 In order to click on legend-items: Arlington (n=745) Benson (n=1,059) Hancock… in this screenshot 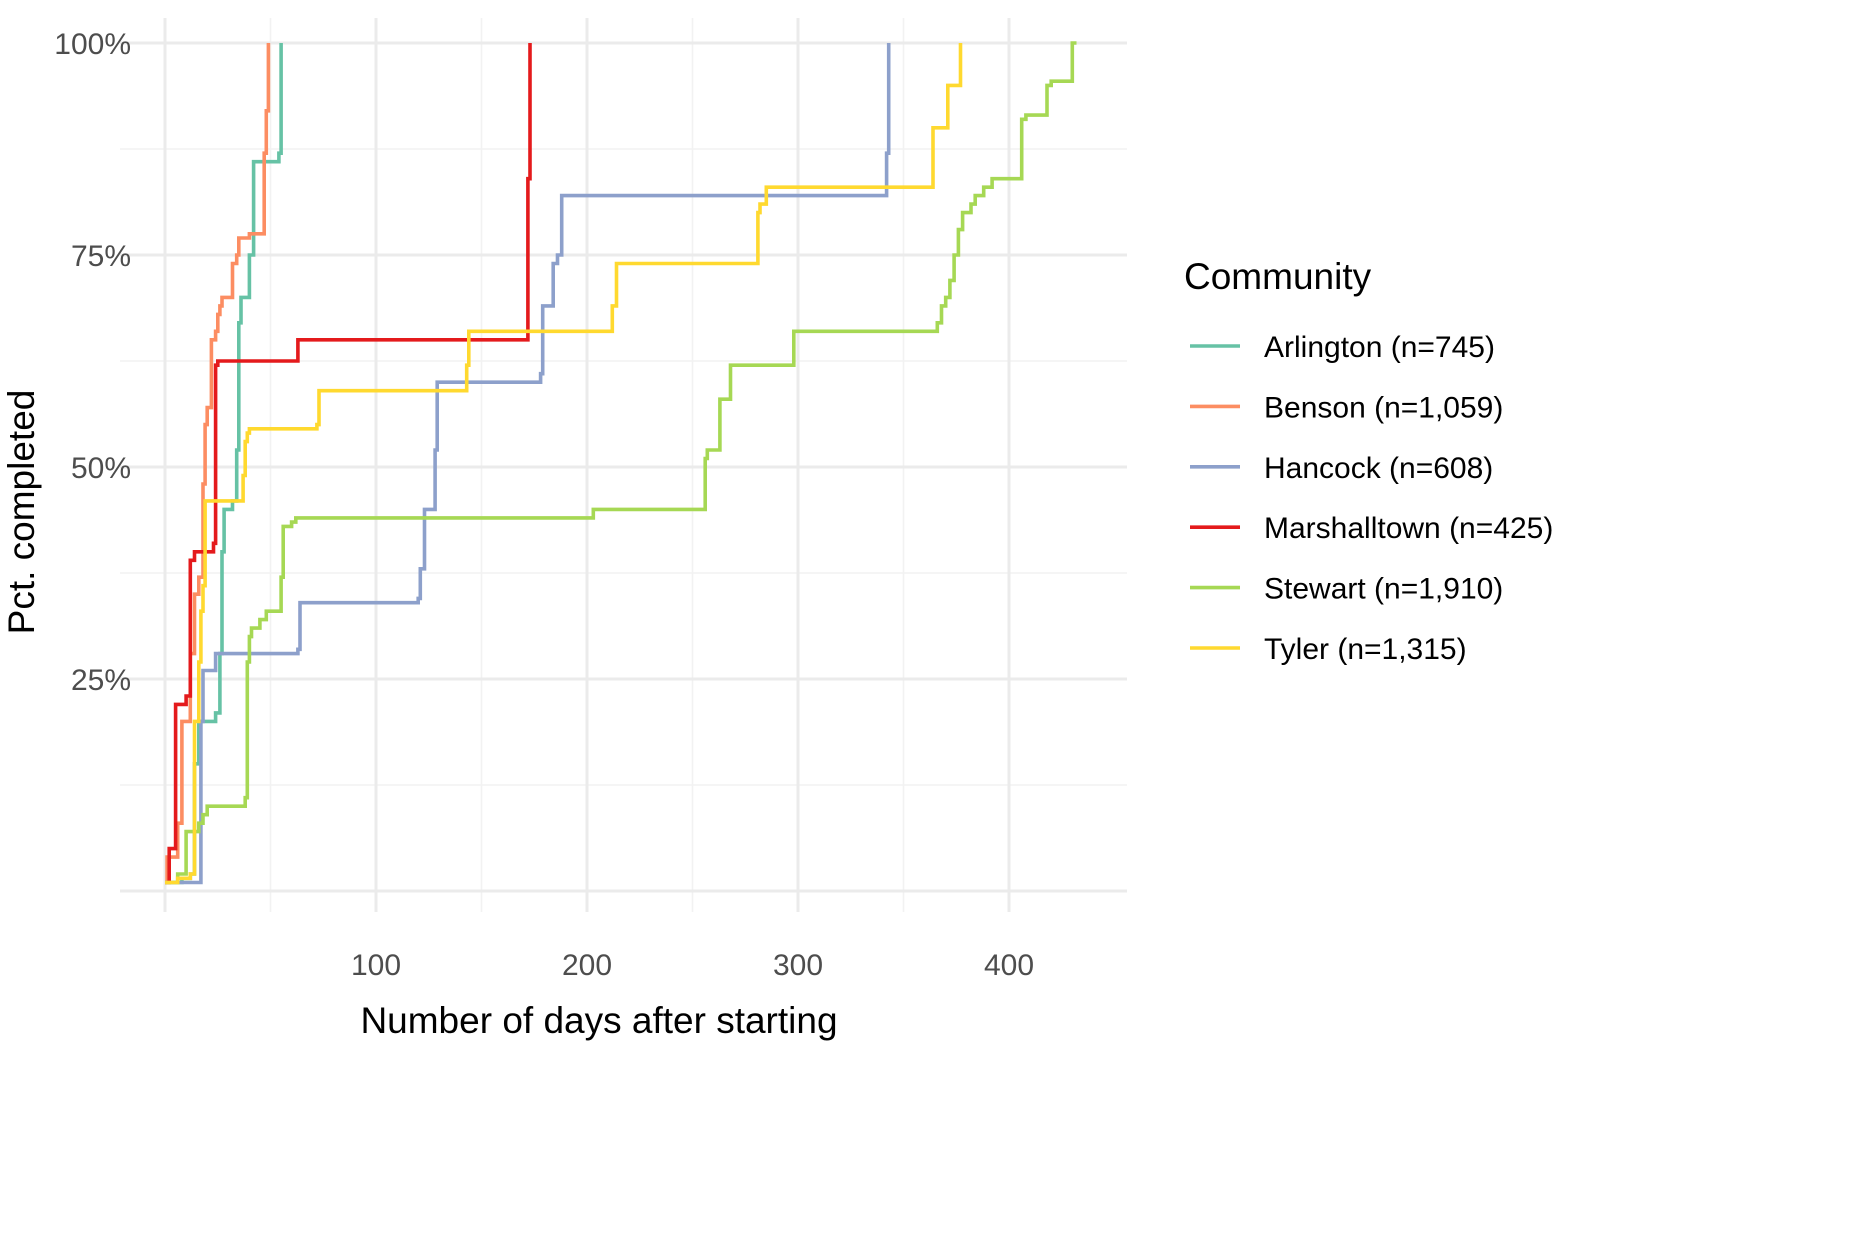, I will do `click(1371, 498)`.